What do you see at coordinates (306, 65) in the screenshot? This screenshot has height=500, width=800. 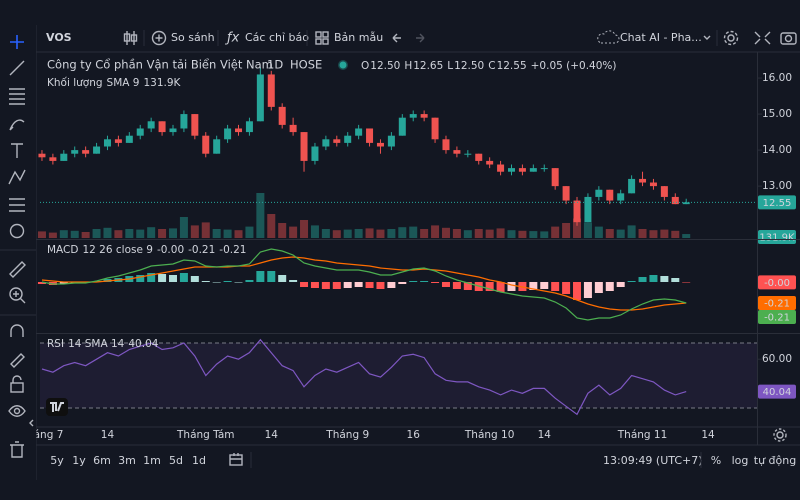 I see `exchange: HOSE` at bounding box center [306, 65].